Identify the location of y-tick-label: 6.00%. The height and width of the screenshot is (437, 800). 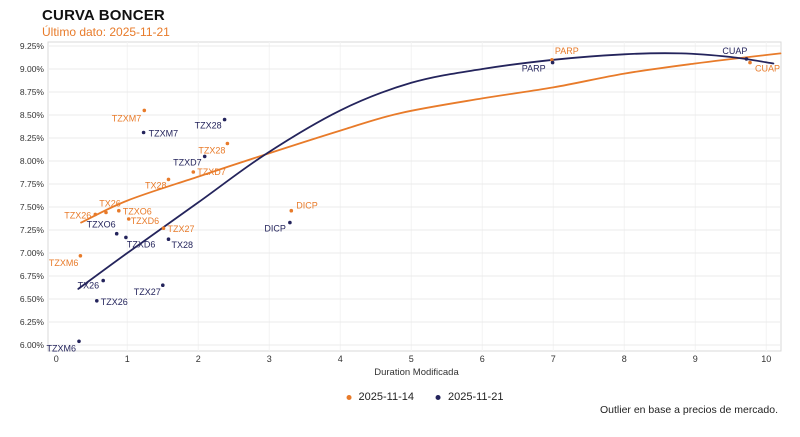
(32, 345).